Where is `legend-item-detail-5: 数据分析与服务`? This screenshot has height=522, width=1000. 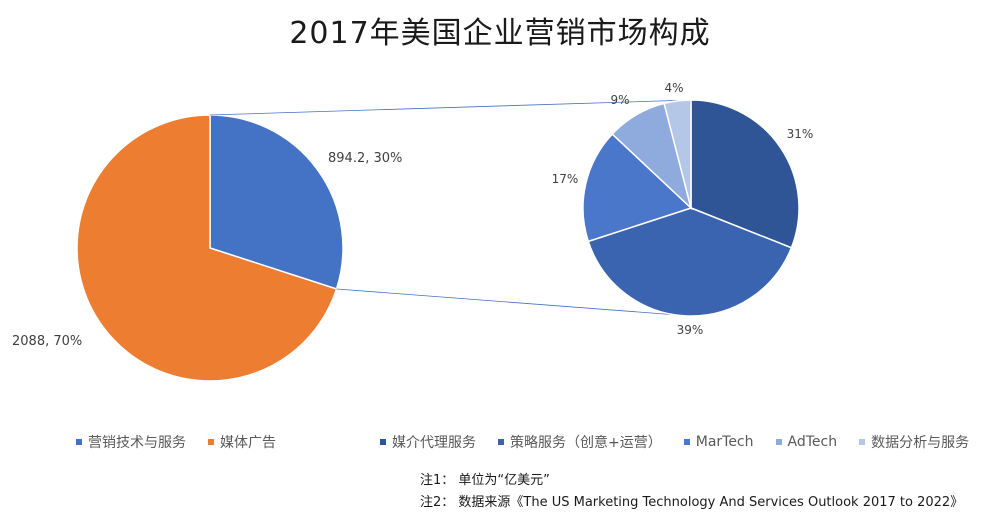
legend-item-detail-5: 数据分析与服务 is located at coordinates (914, 442).